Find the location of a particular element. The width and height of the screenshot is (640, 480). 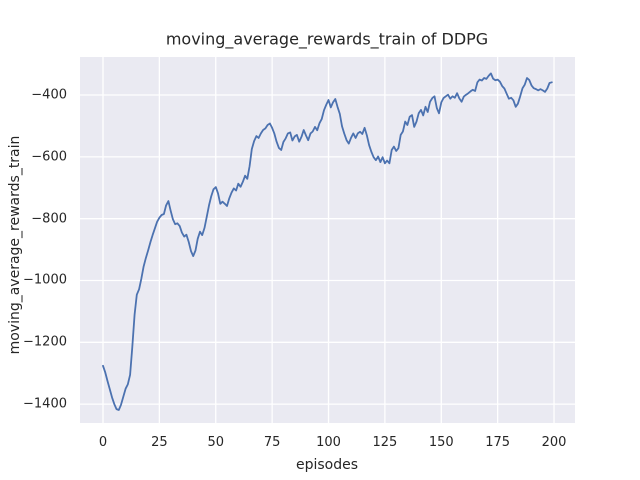

x-axis-label: episodes is located at coordinates (327, 465).